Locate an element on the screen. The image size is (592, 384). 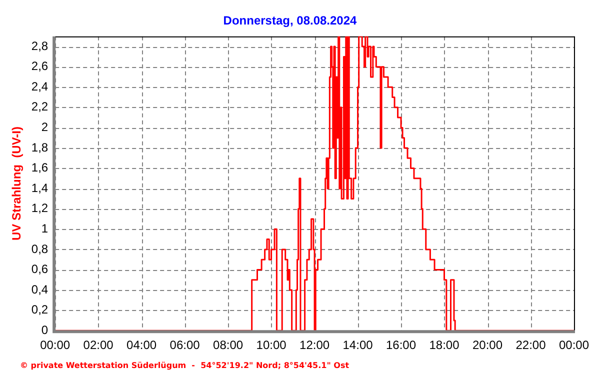
chart-title: Donnerstag, 08.08.2024 is located at coordinates (290, 21).